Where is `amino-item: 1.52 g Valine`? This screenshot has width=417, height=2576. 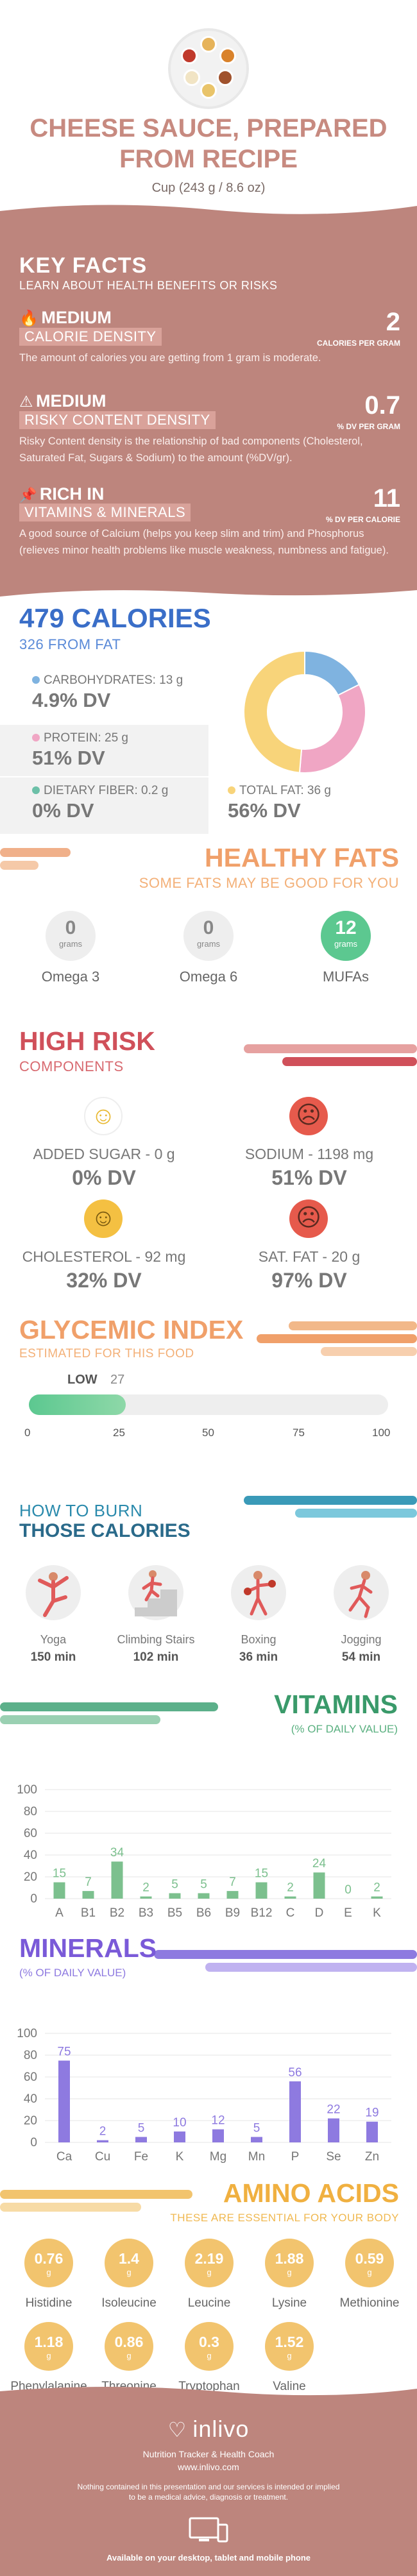
amino-item: 1.52 g Valine is located at coordinates (289, 2358).